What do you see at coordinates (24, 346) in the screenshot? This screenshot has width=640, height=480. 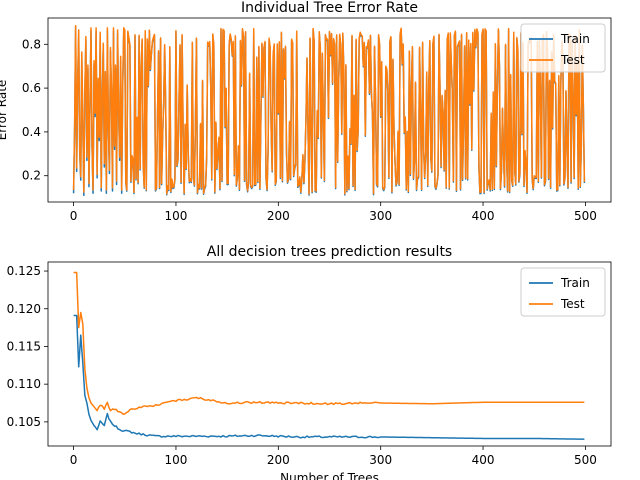 I see `y-tick-label: 0.115` at bounding box center [24, 346].